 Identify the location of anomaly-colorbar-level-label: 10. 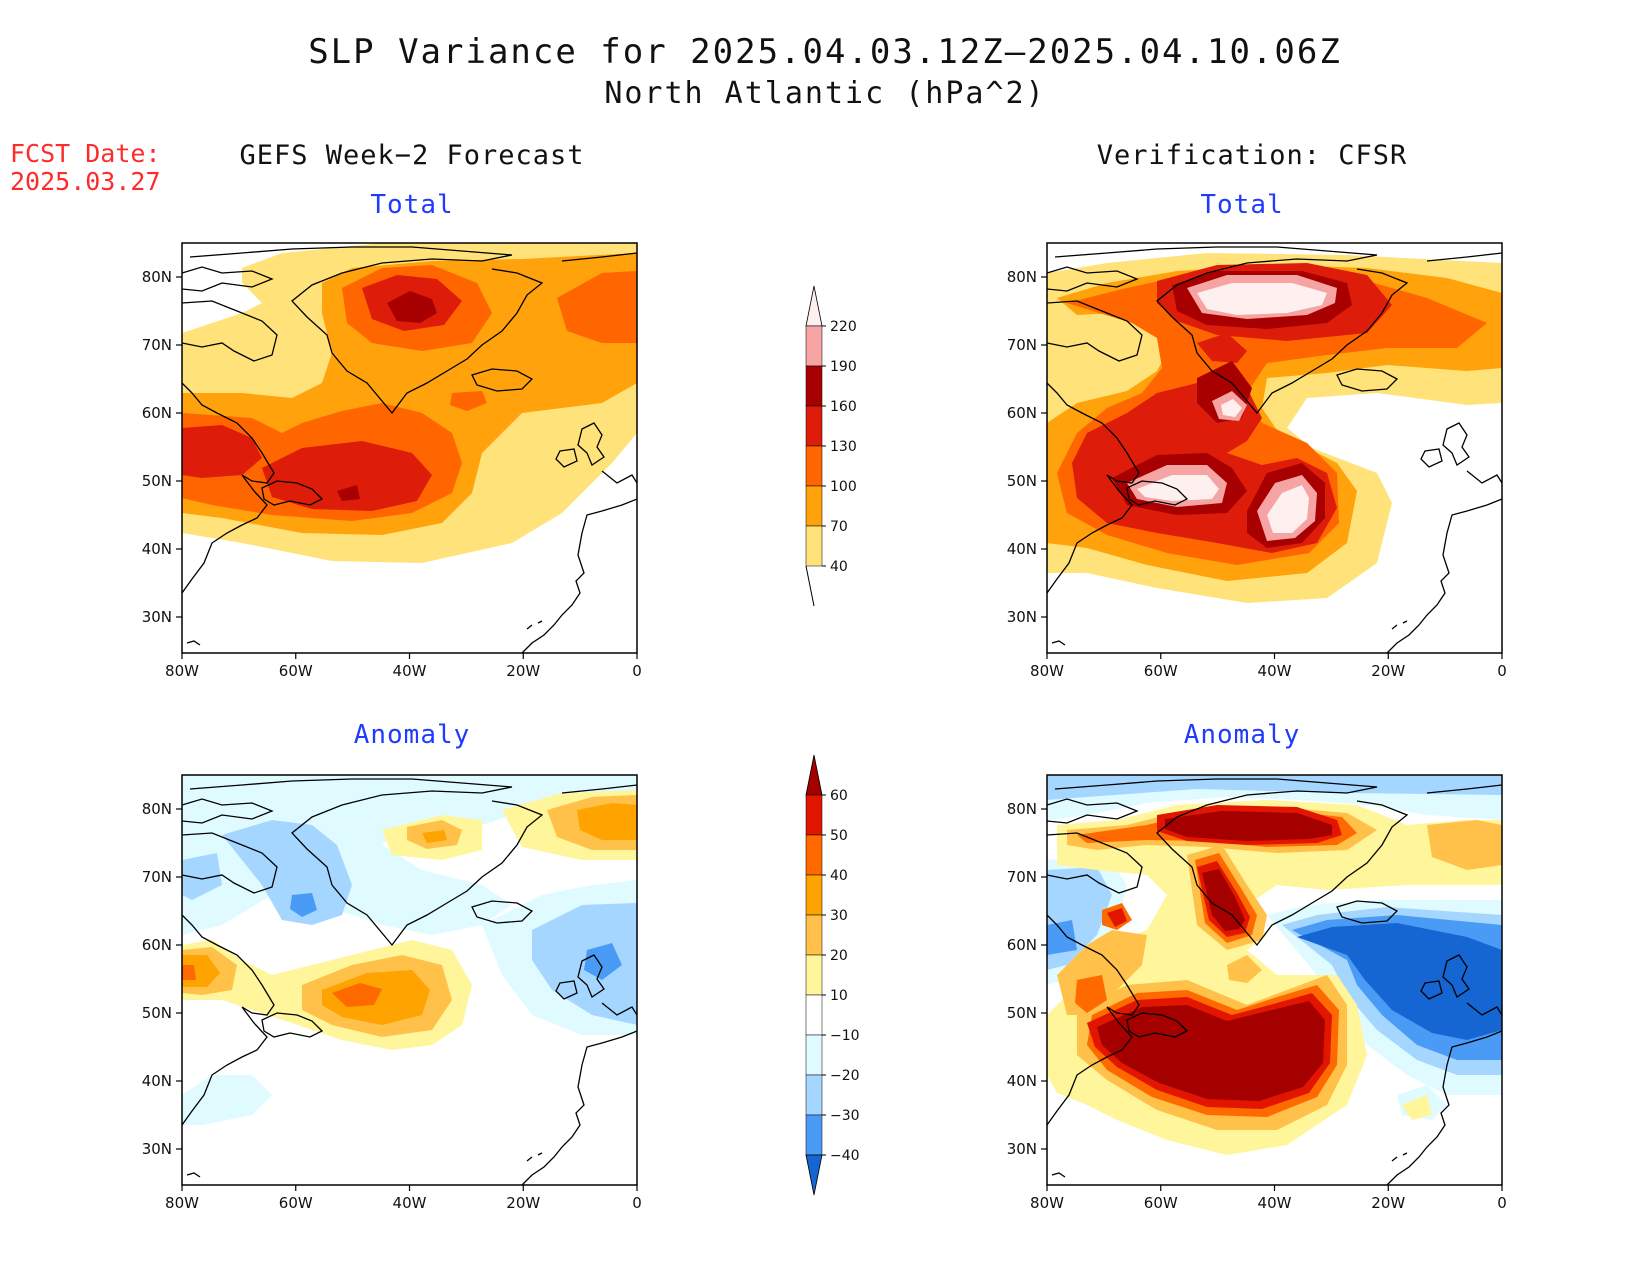
(839, 996).